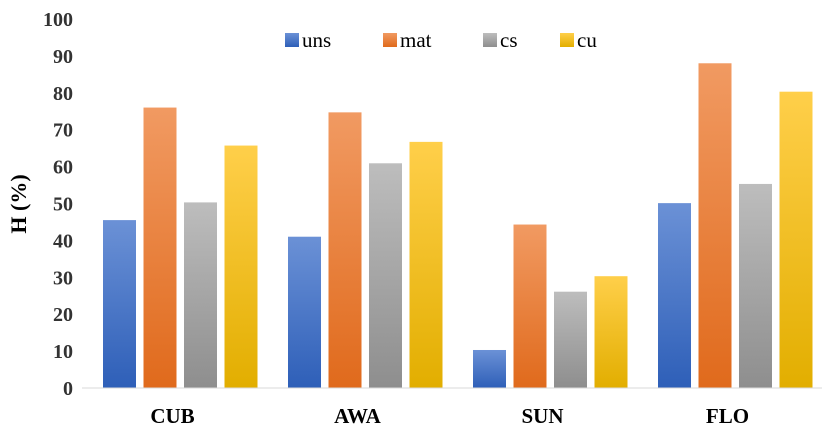  I want to click on bar-cu-sun, so click(611, 332).